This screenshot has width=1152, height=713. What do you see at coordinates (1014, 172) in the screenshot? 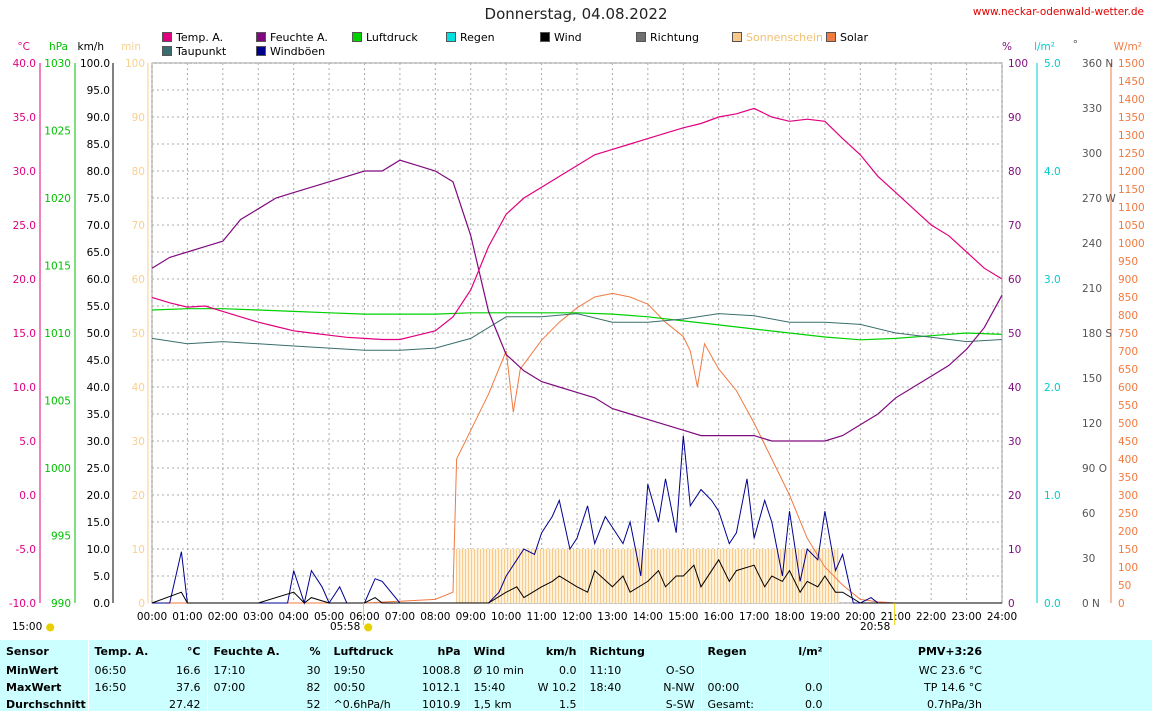
I see `tick-humidity: 80` at bounding box center [1014, 172].